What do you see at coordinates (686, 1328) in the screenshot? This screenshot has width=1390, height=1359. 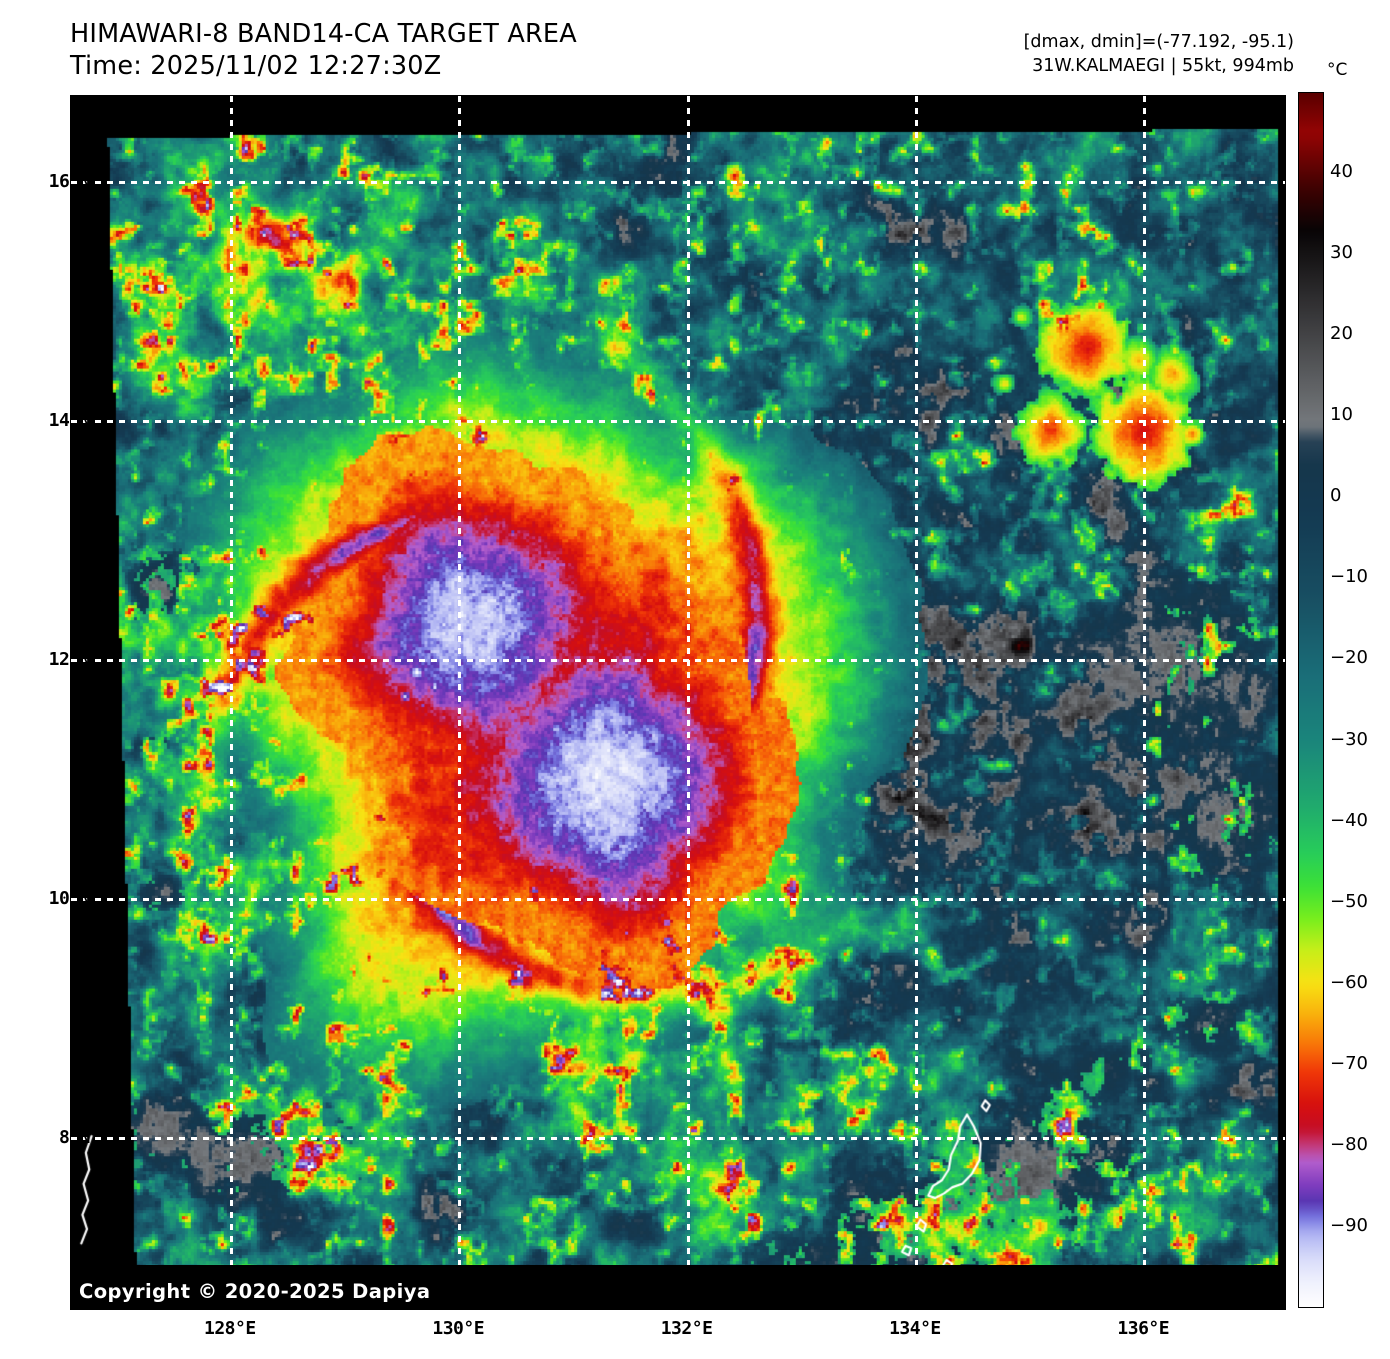 I see `lon-tick-label: 132°E` at bounding box center [686, 1328].